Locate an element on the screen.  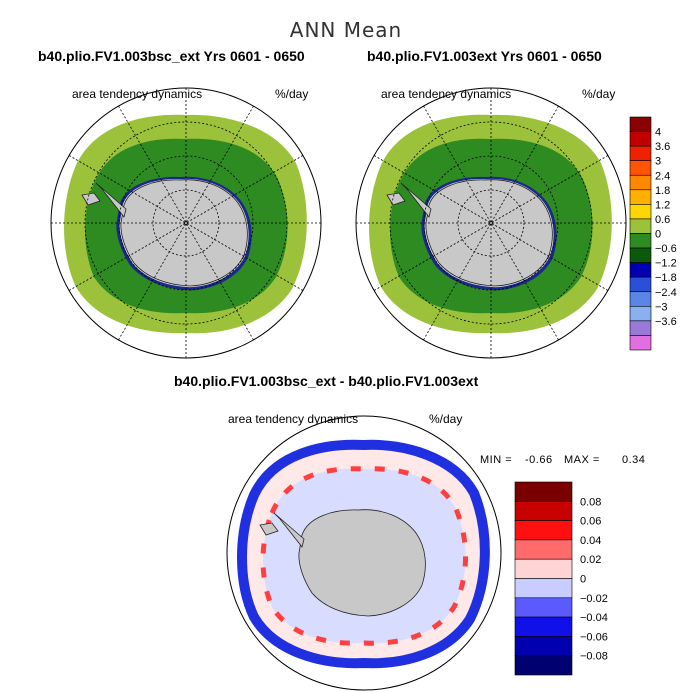
main-title: ANN Mean is located at coordinates (346, 30).